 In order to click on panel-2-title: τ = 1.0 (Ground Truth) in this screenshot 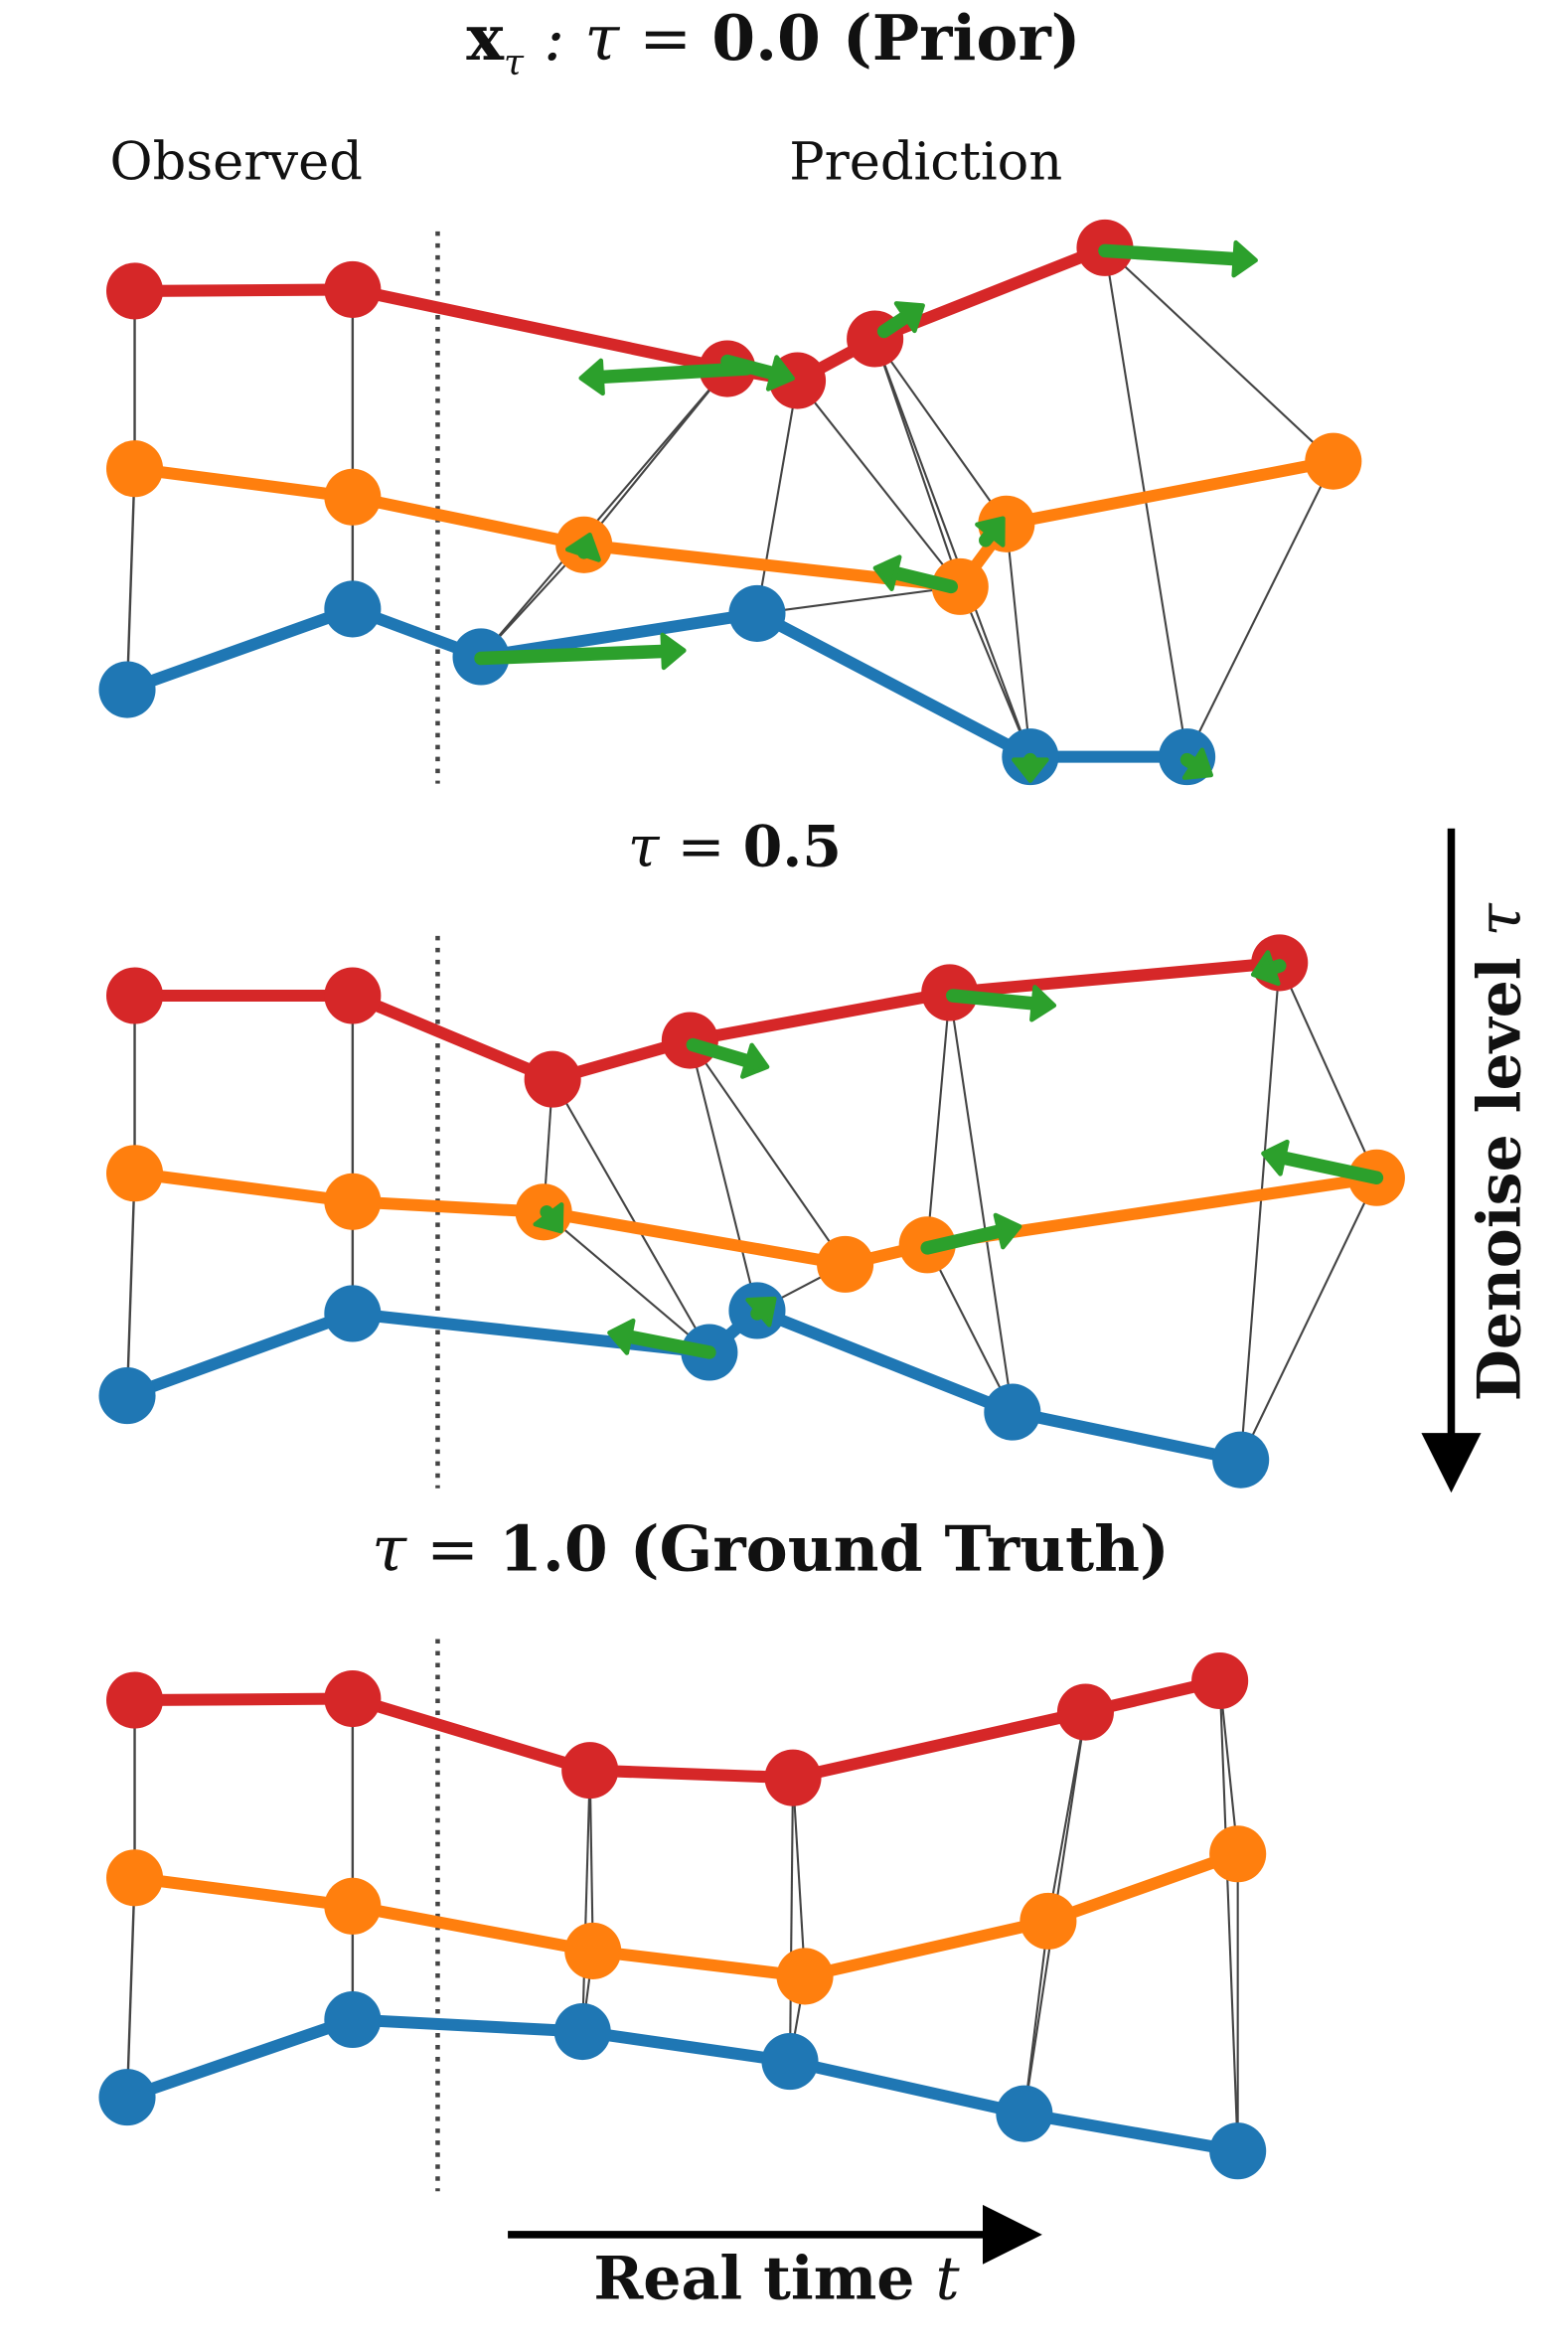, I will do `click(771, 1548)`.